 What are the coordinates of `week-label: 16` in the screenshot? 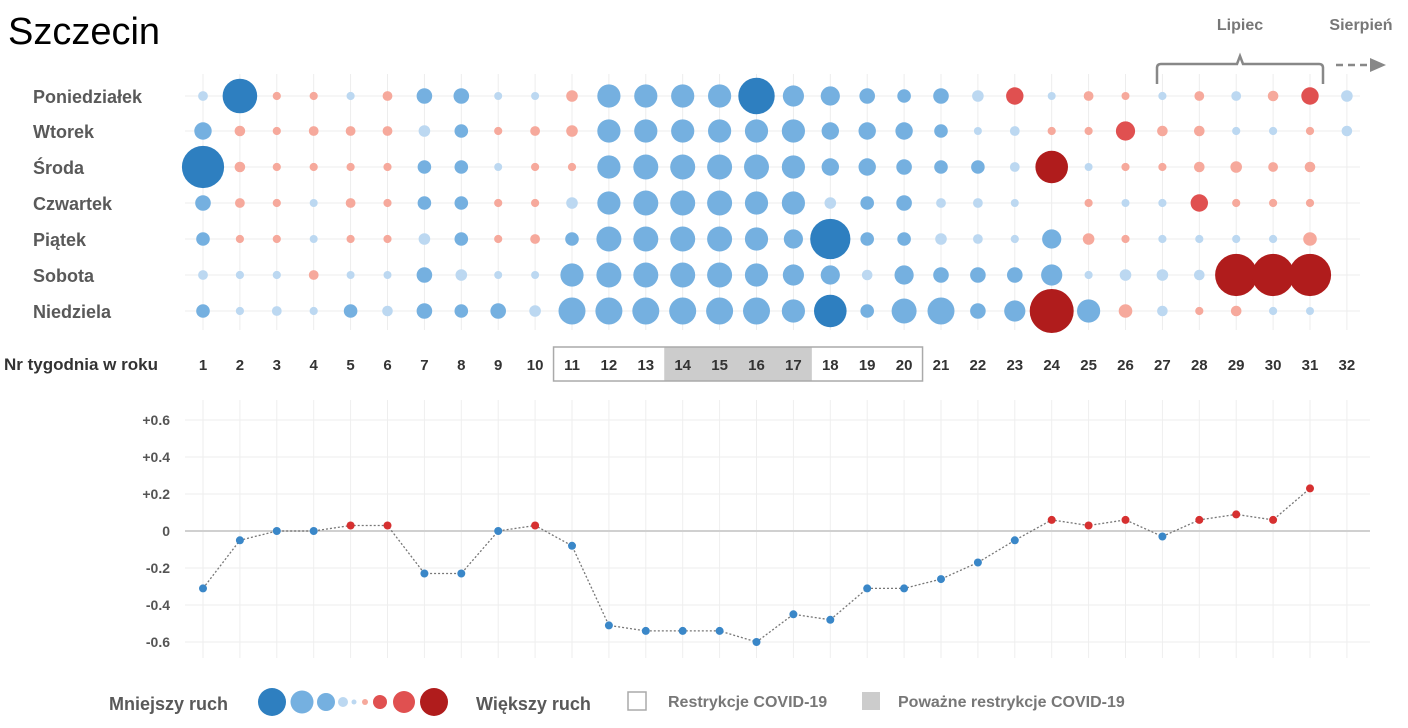 It's located at (756, 365).